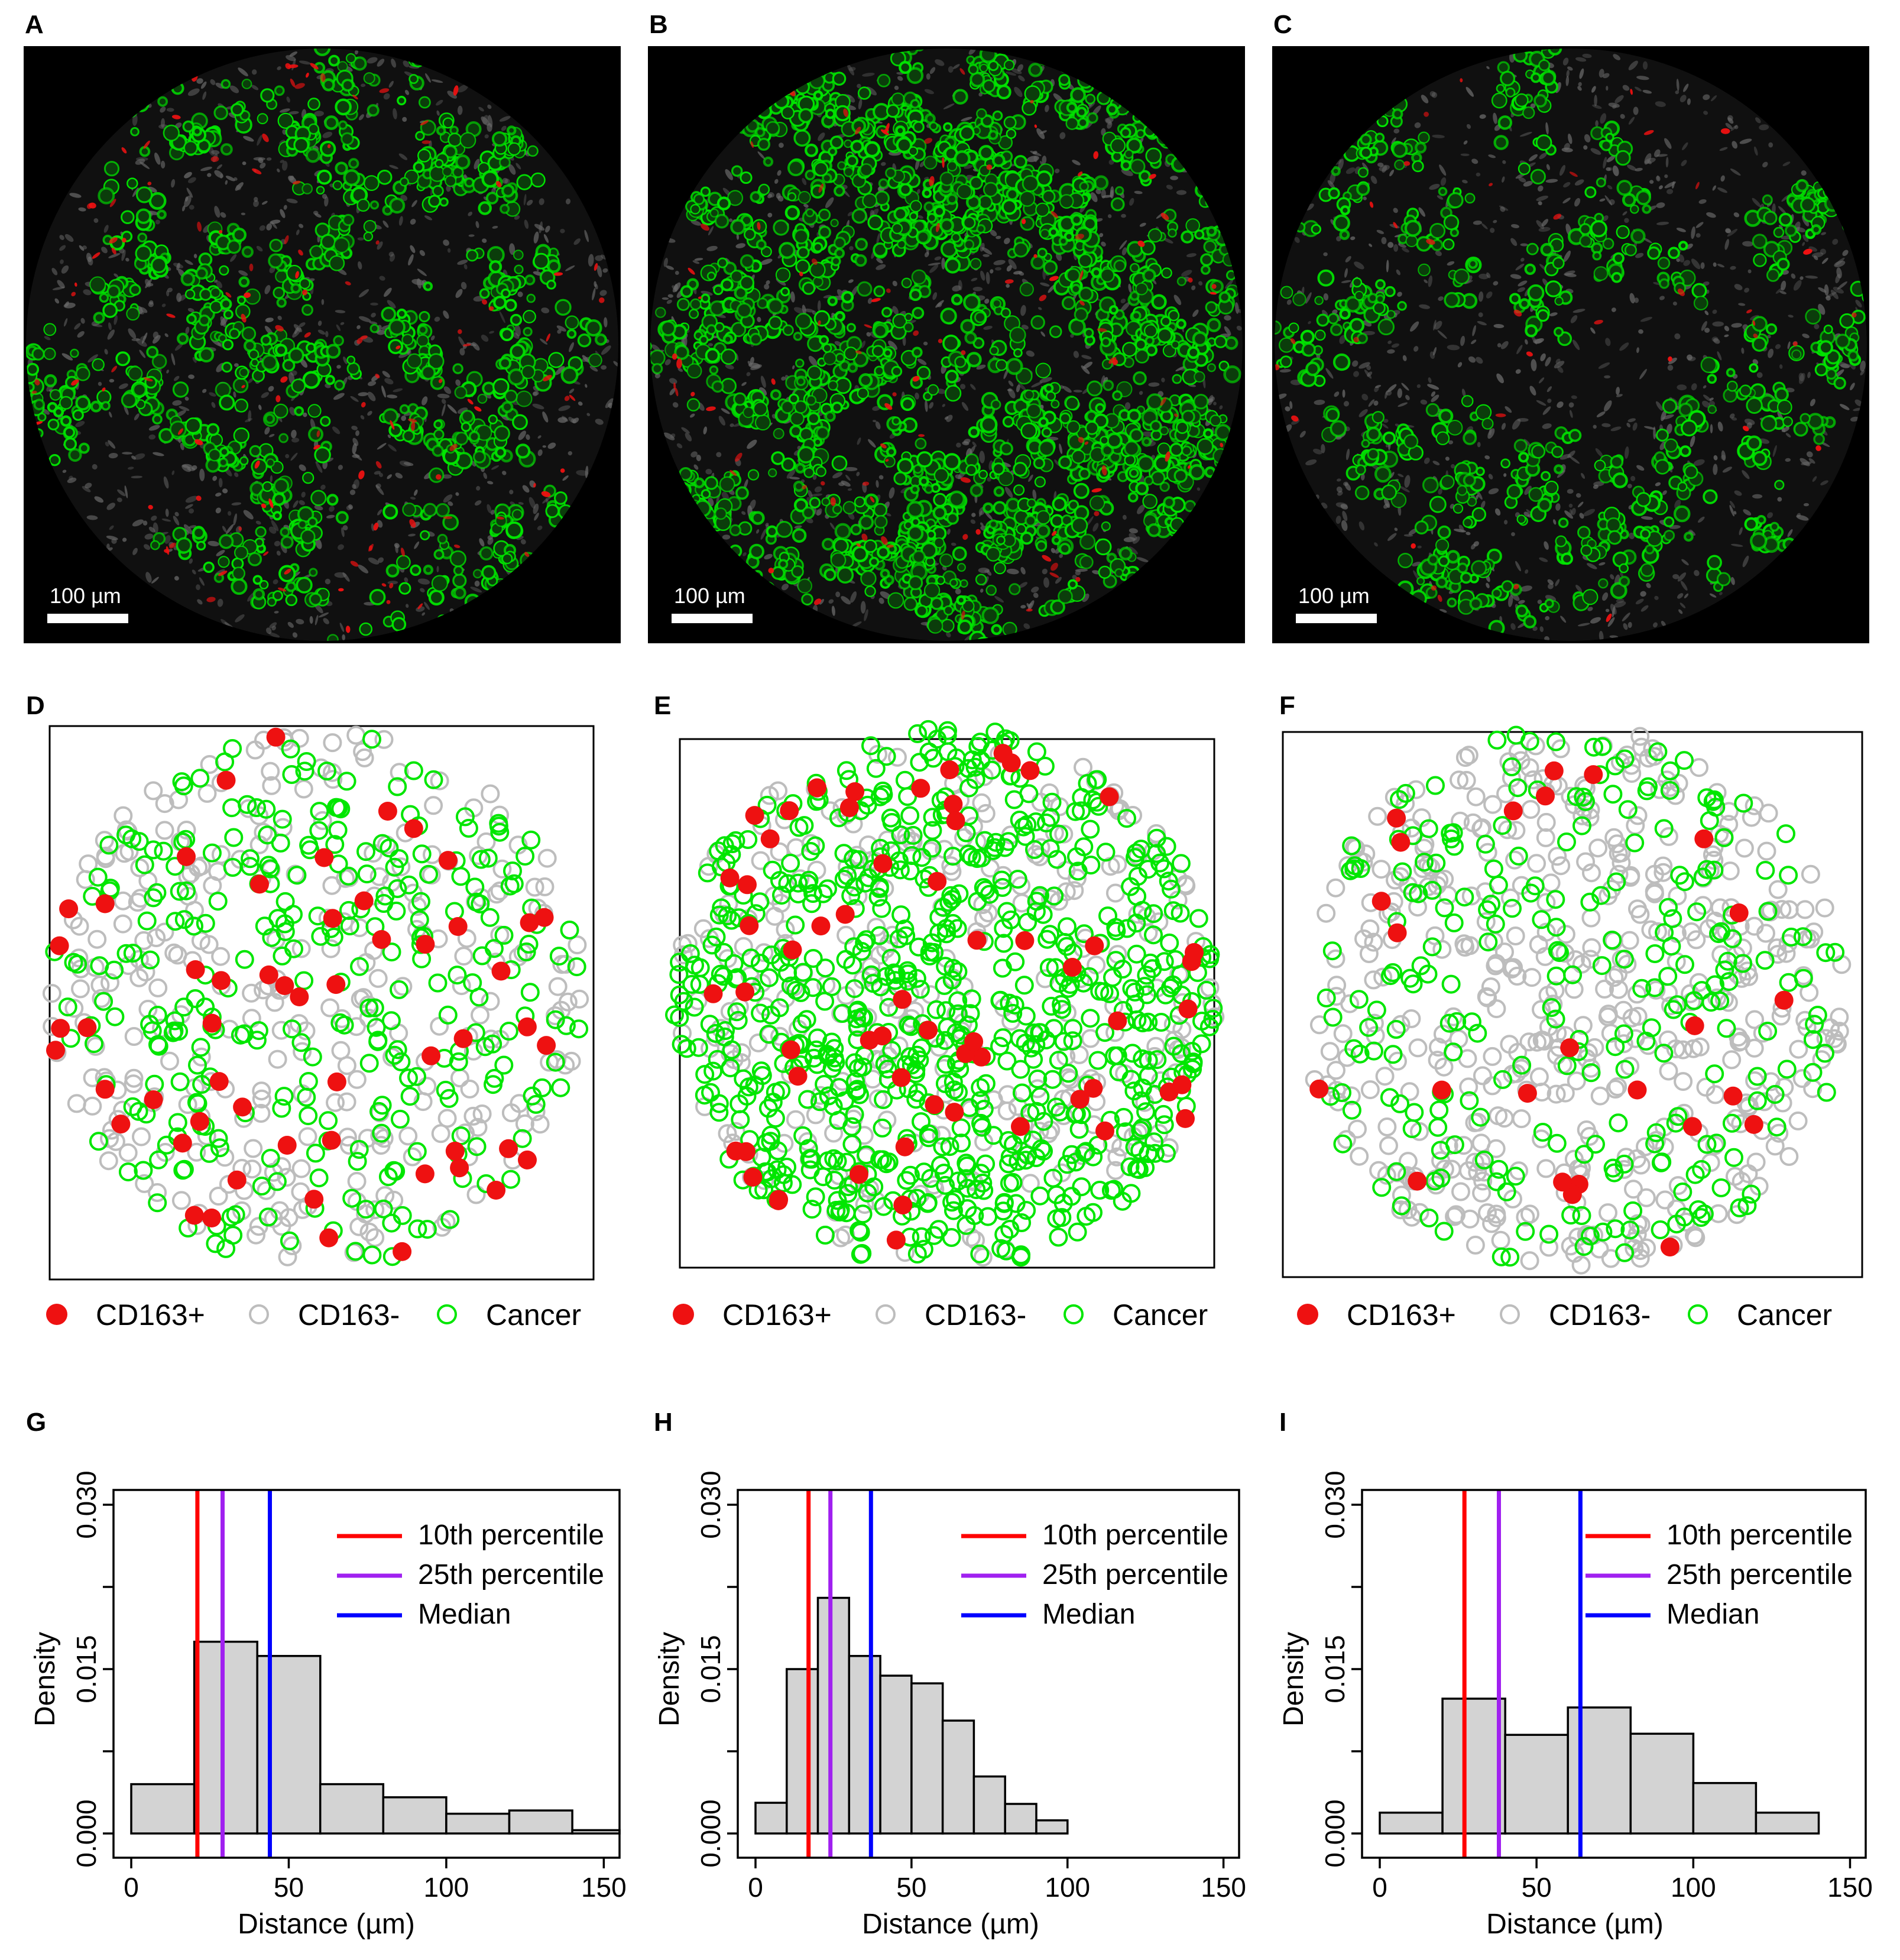  Describe the element at coordinates (712, 618) in the screenshot. I see `scale-bar-line` at that location.